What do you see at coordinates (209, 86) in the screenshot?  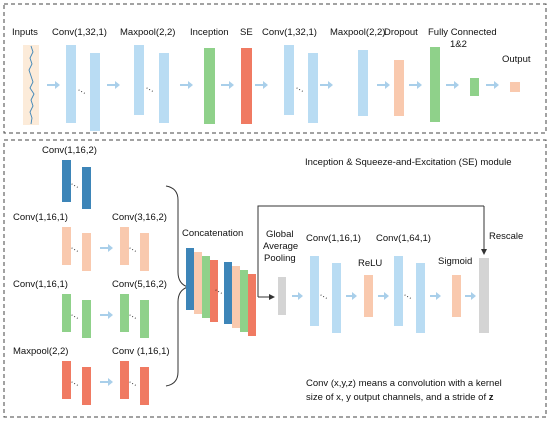 I see `inception-block` at bounding box center [209, 86].